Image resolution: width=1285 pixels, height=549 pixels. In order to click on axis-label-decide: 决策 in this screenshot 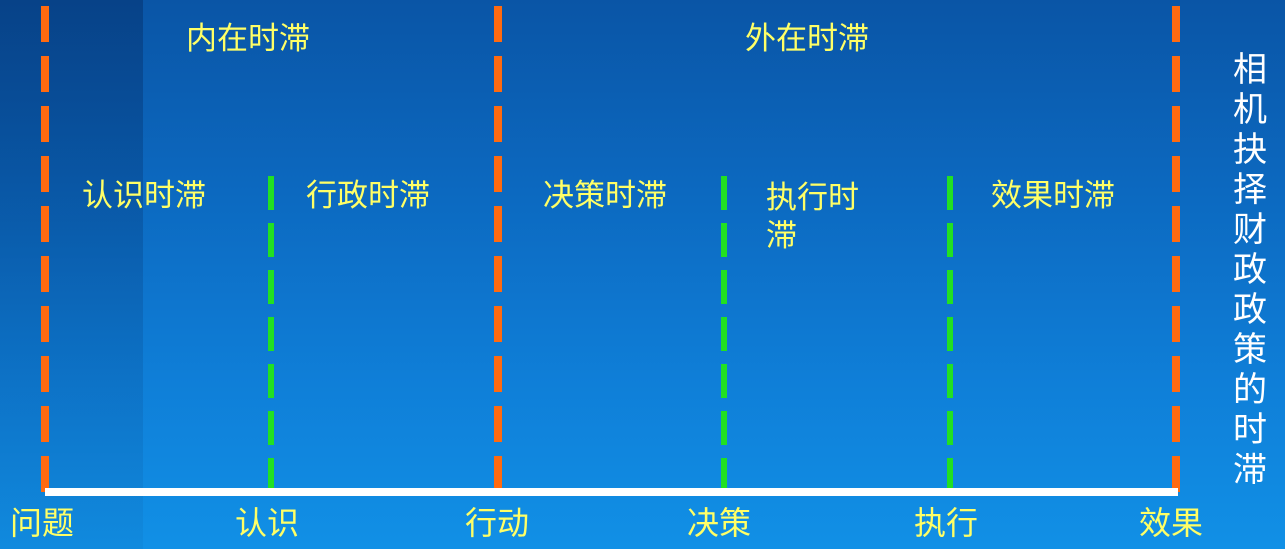, I will do `click(719, 523)`.